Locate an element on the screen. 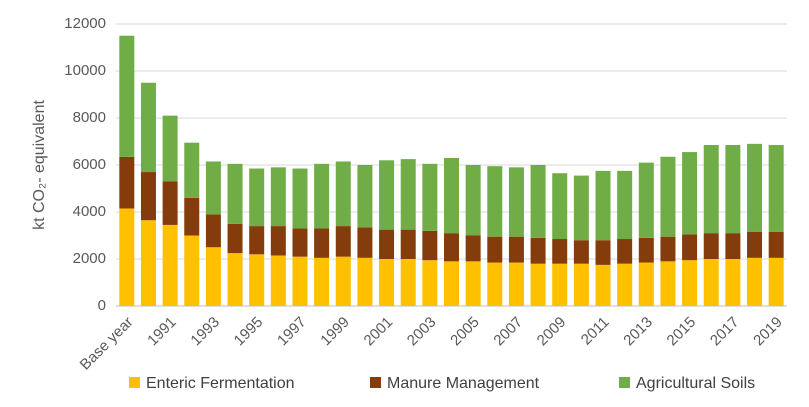  x-tick-label: 1995 is located at coordinates (249, 332).